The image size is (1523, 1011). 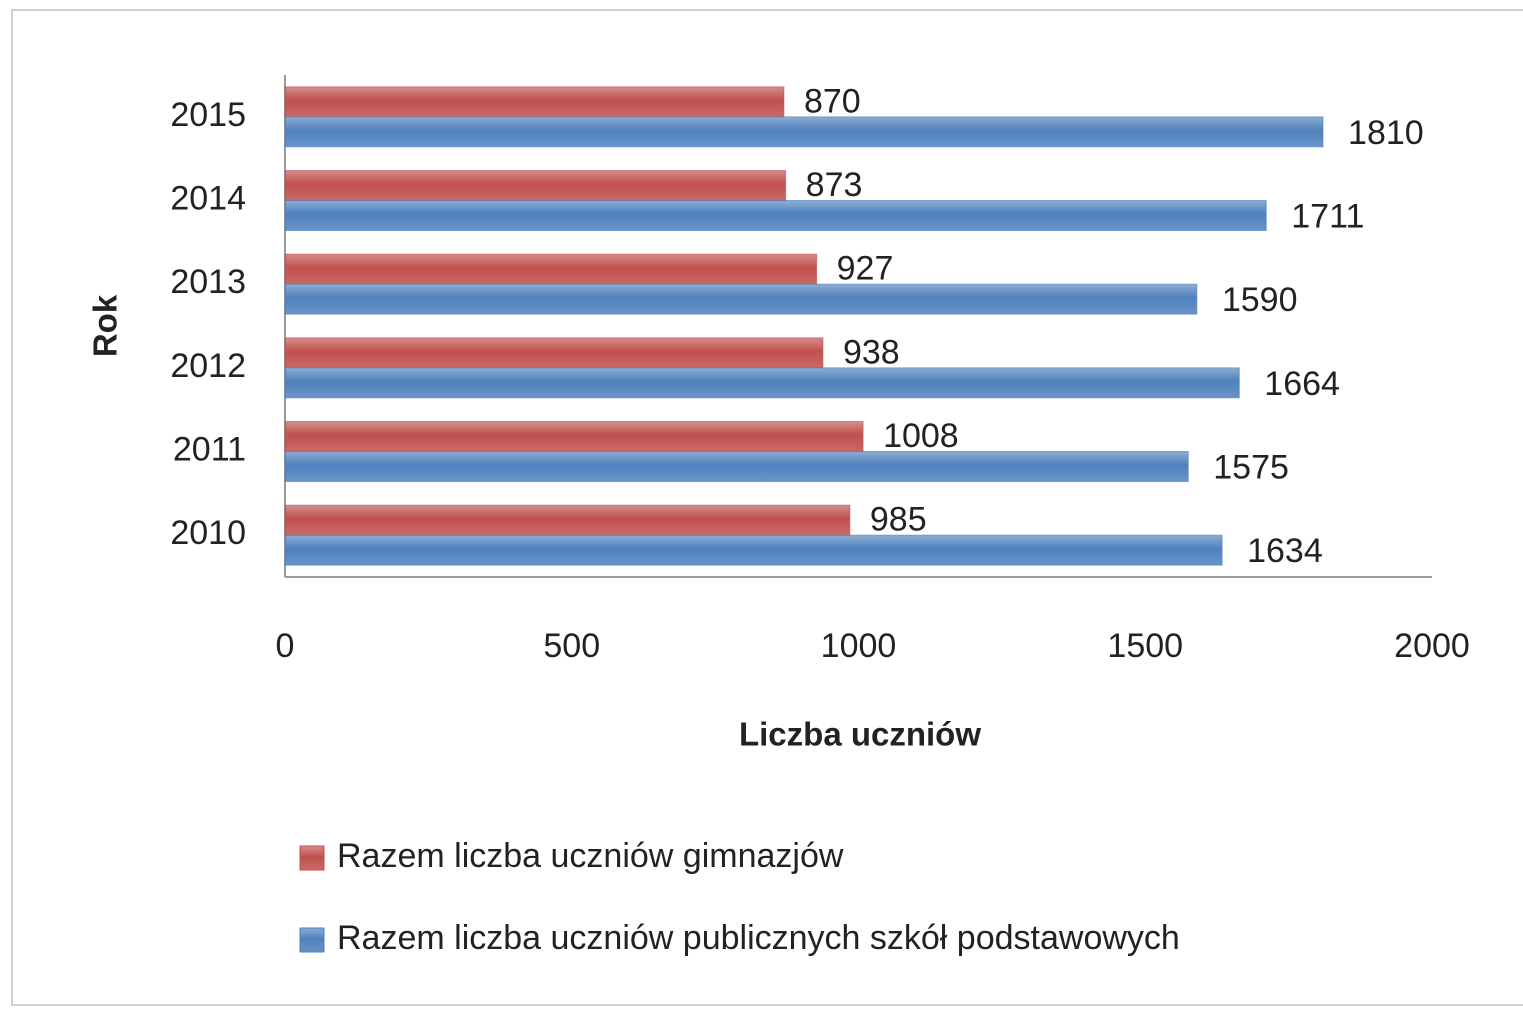 I want to click on y-tick-label: 2012, so click(x=208, y=366).